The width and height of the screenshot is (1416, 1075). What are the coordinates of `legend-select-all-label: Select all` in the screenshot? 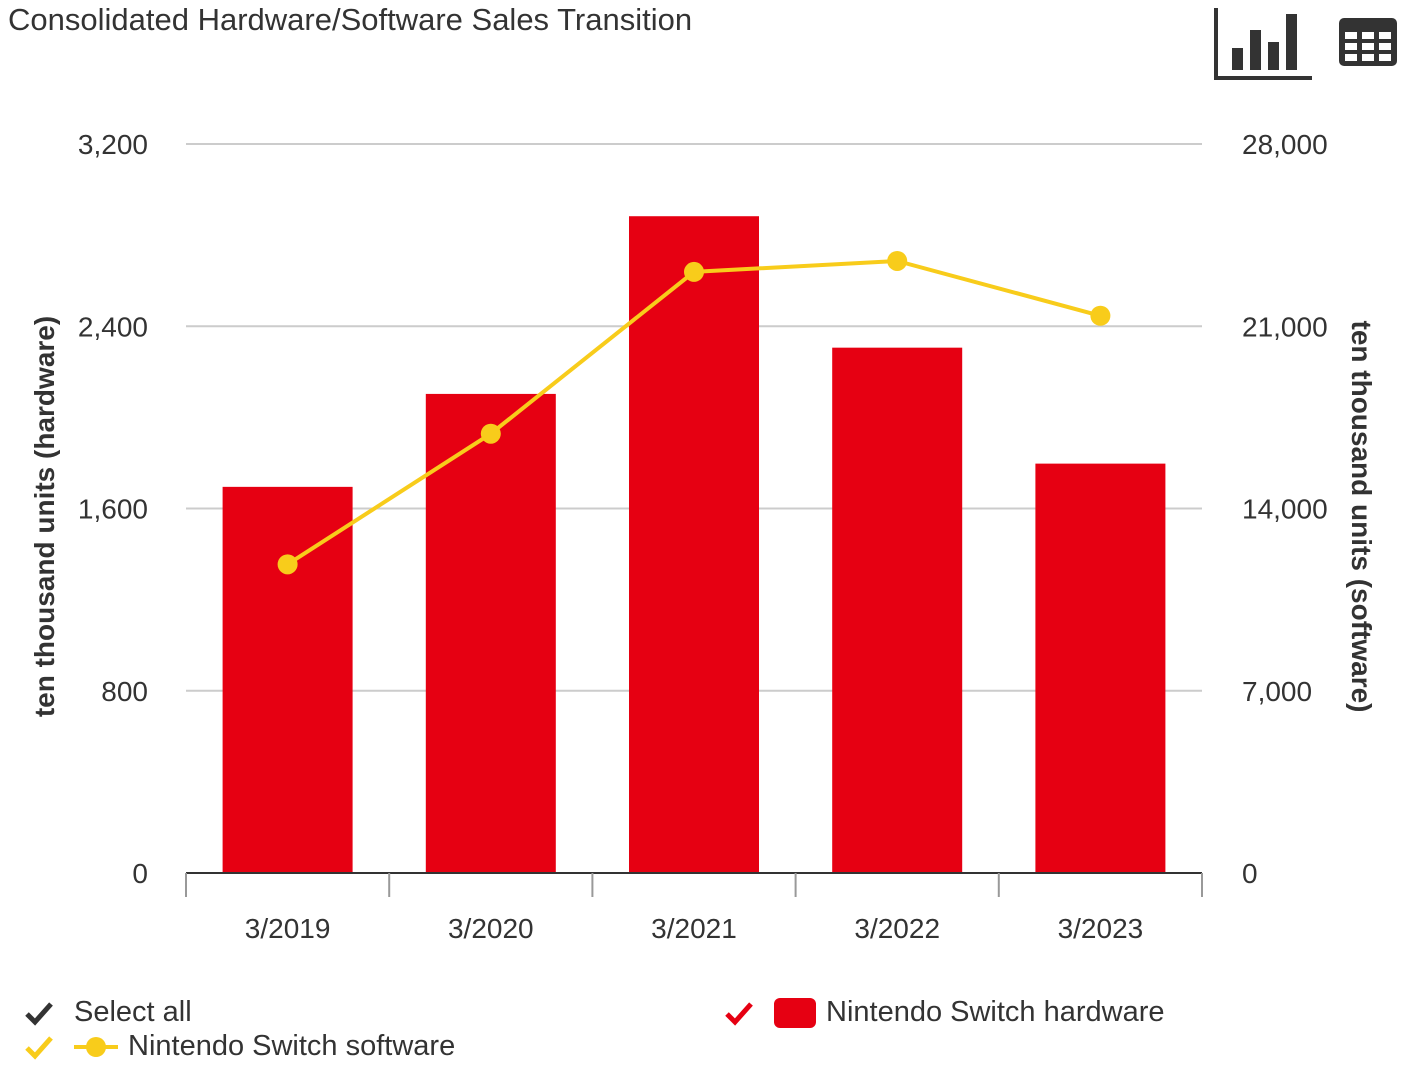 It's located at (133, 1012).